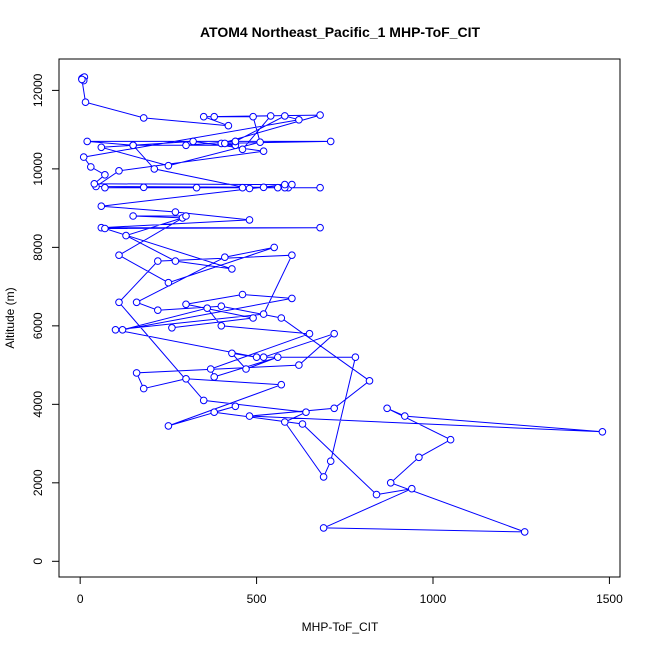 The image size is (650, 650). I want to click on y-axis: 0 2000 4000 6000 8000 10000 12000, so click(45, 319).